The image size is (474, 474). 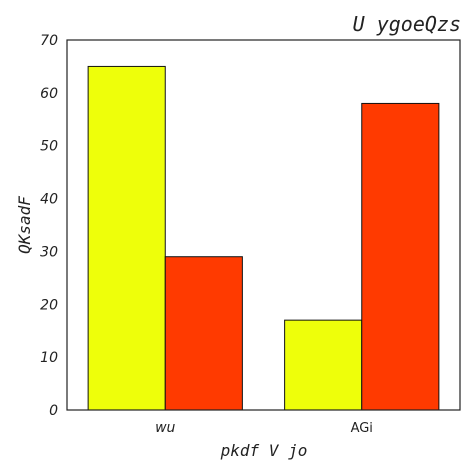 What do you see at coordinates (24, 225) in the screenshot?
I see `y-axis-label: QKsadF` at bounding box center [24, 225].